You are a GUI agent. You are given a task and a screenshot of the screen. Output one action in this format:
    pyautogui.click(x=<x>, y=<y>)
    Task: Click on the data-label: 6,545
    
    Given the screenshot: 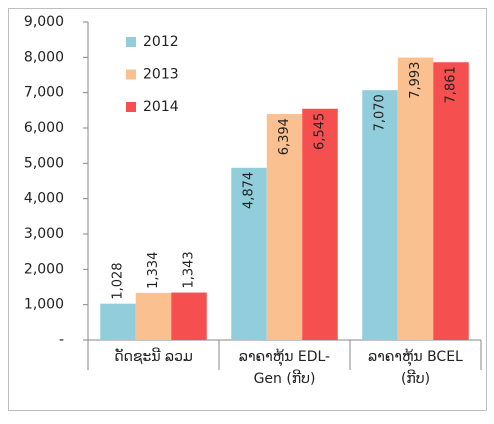 What is the action you would take?
    pyautogui.click(x=320, y=131)
    